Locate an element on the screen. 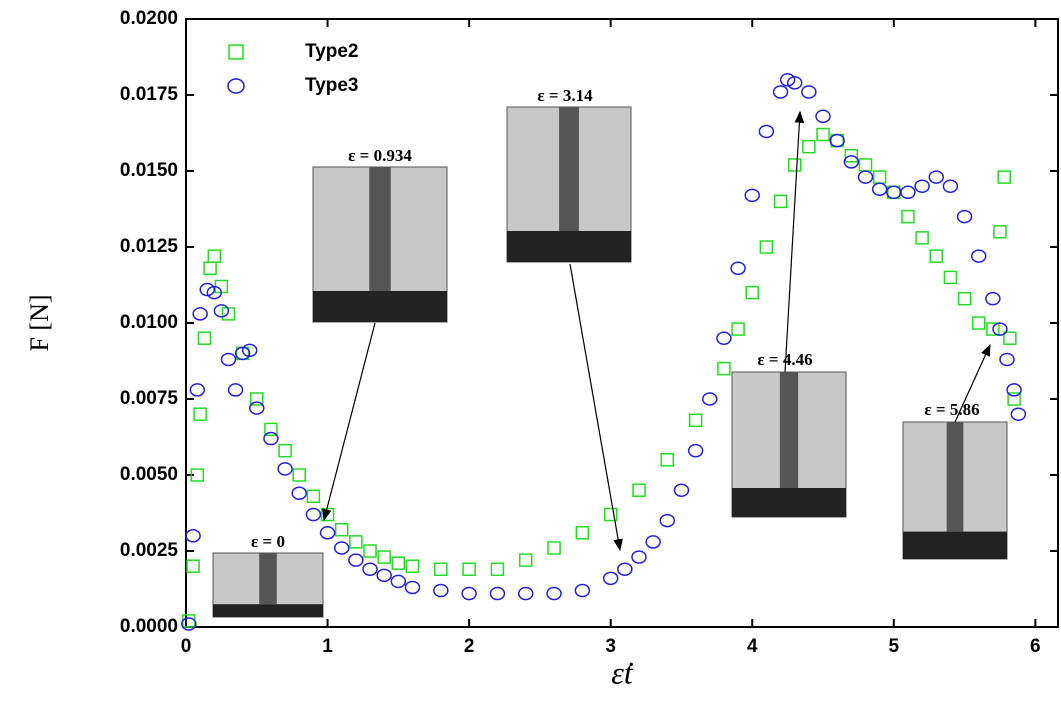  y-tick-label: 0.0050 is located at coordinates (149, 474).